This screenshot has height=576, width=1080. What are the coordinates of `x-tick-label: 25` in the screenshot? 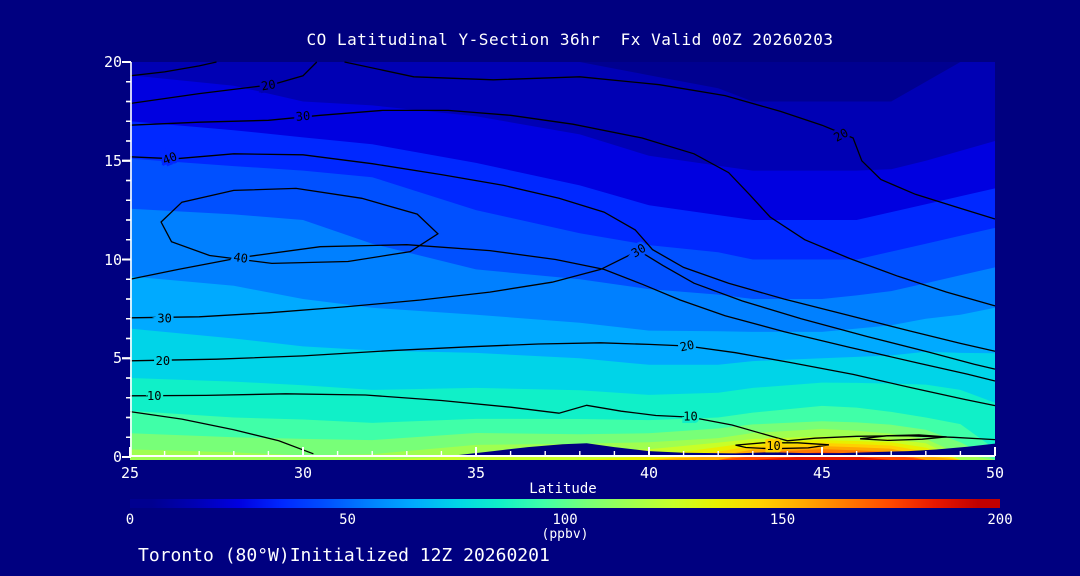 It's located at (130, 473).